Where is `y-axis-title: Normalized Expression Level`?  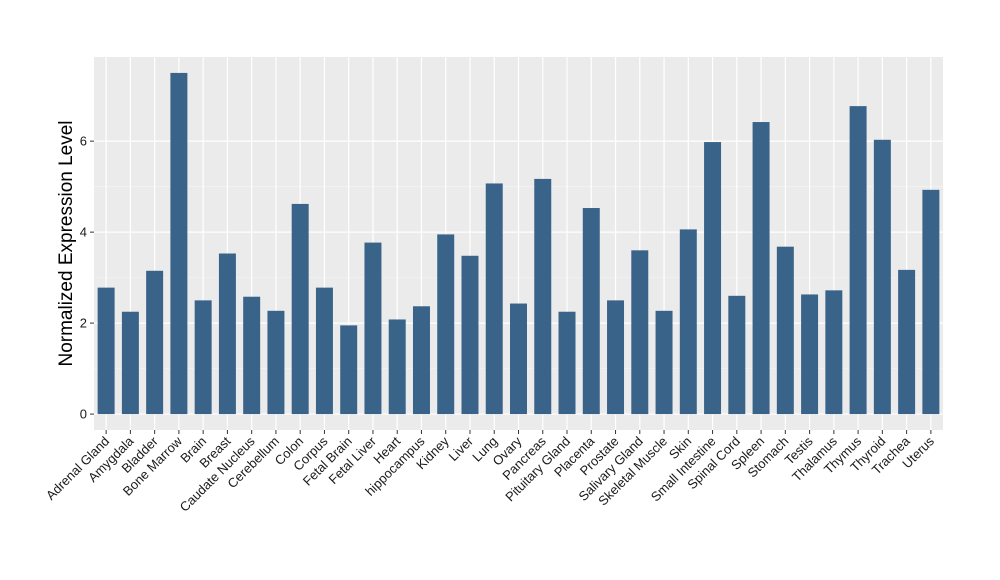 y-axis-title: Normalized Expression Level is located at coordinates (66, 243).